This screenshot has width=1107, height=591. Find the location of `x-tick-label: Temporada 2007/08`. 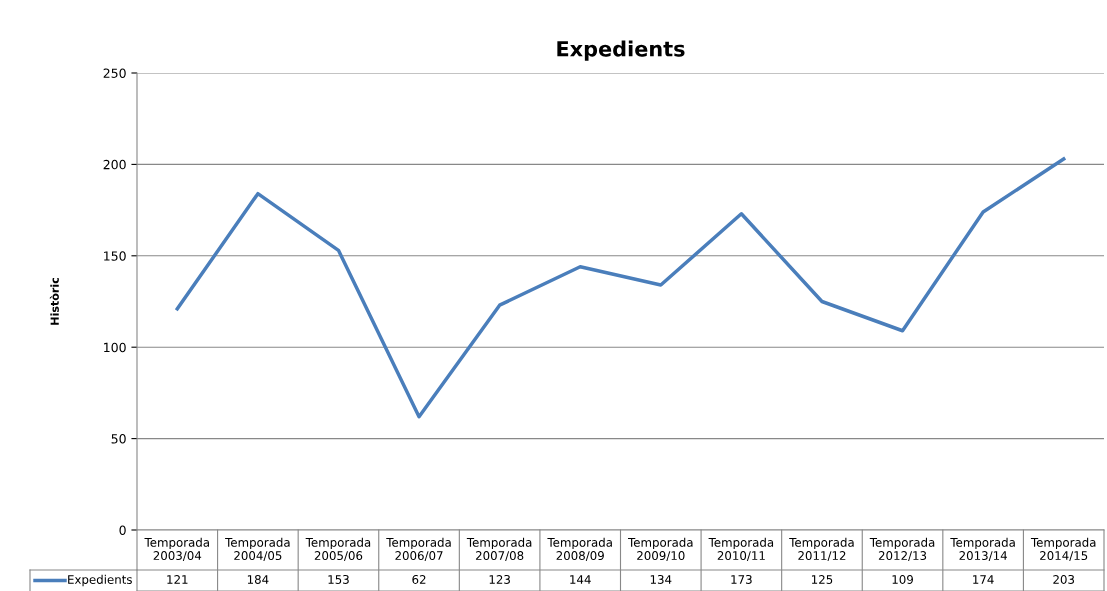

x-tick-label: Temporada 2007/08 is located at coordinates (499, 549).